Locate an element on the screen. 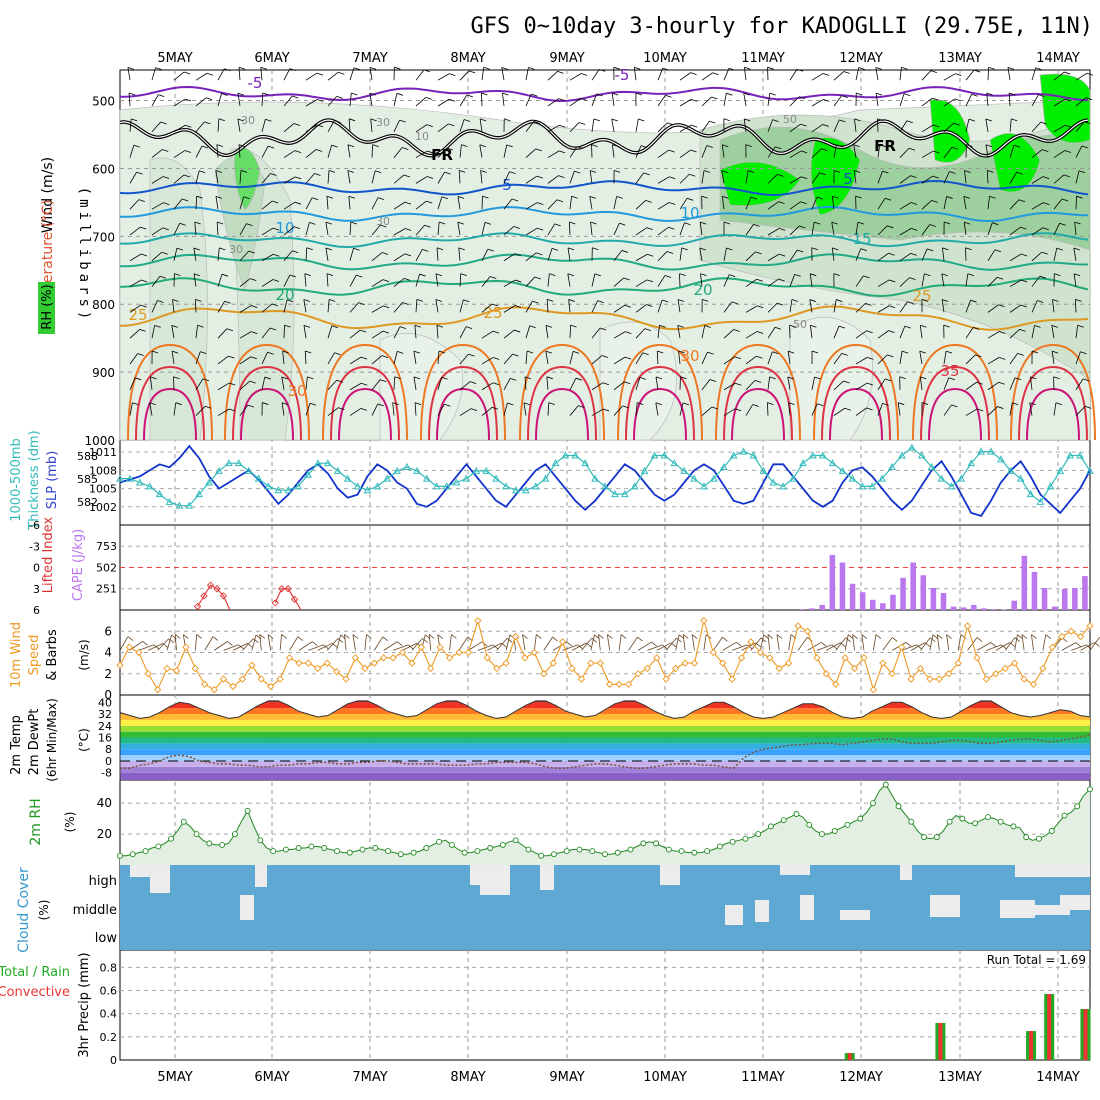 This screenshot has width=1100, height=1100. contour-label: 25 is located at coordinates (921, 296).